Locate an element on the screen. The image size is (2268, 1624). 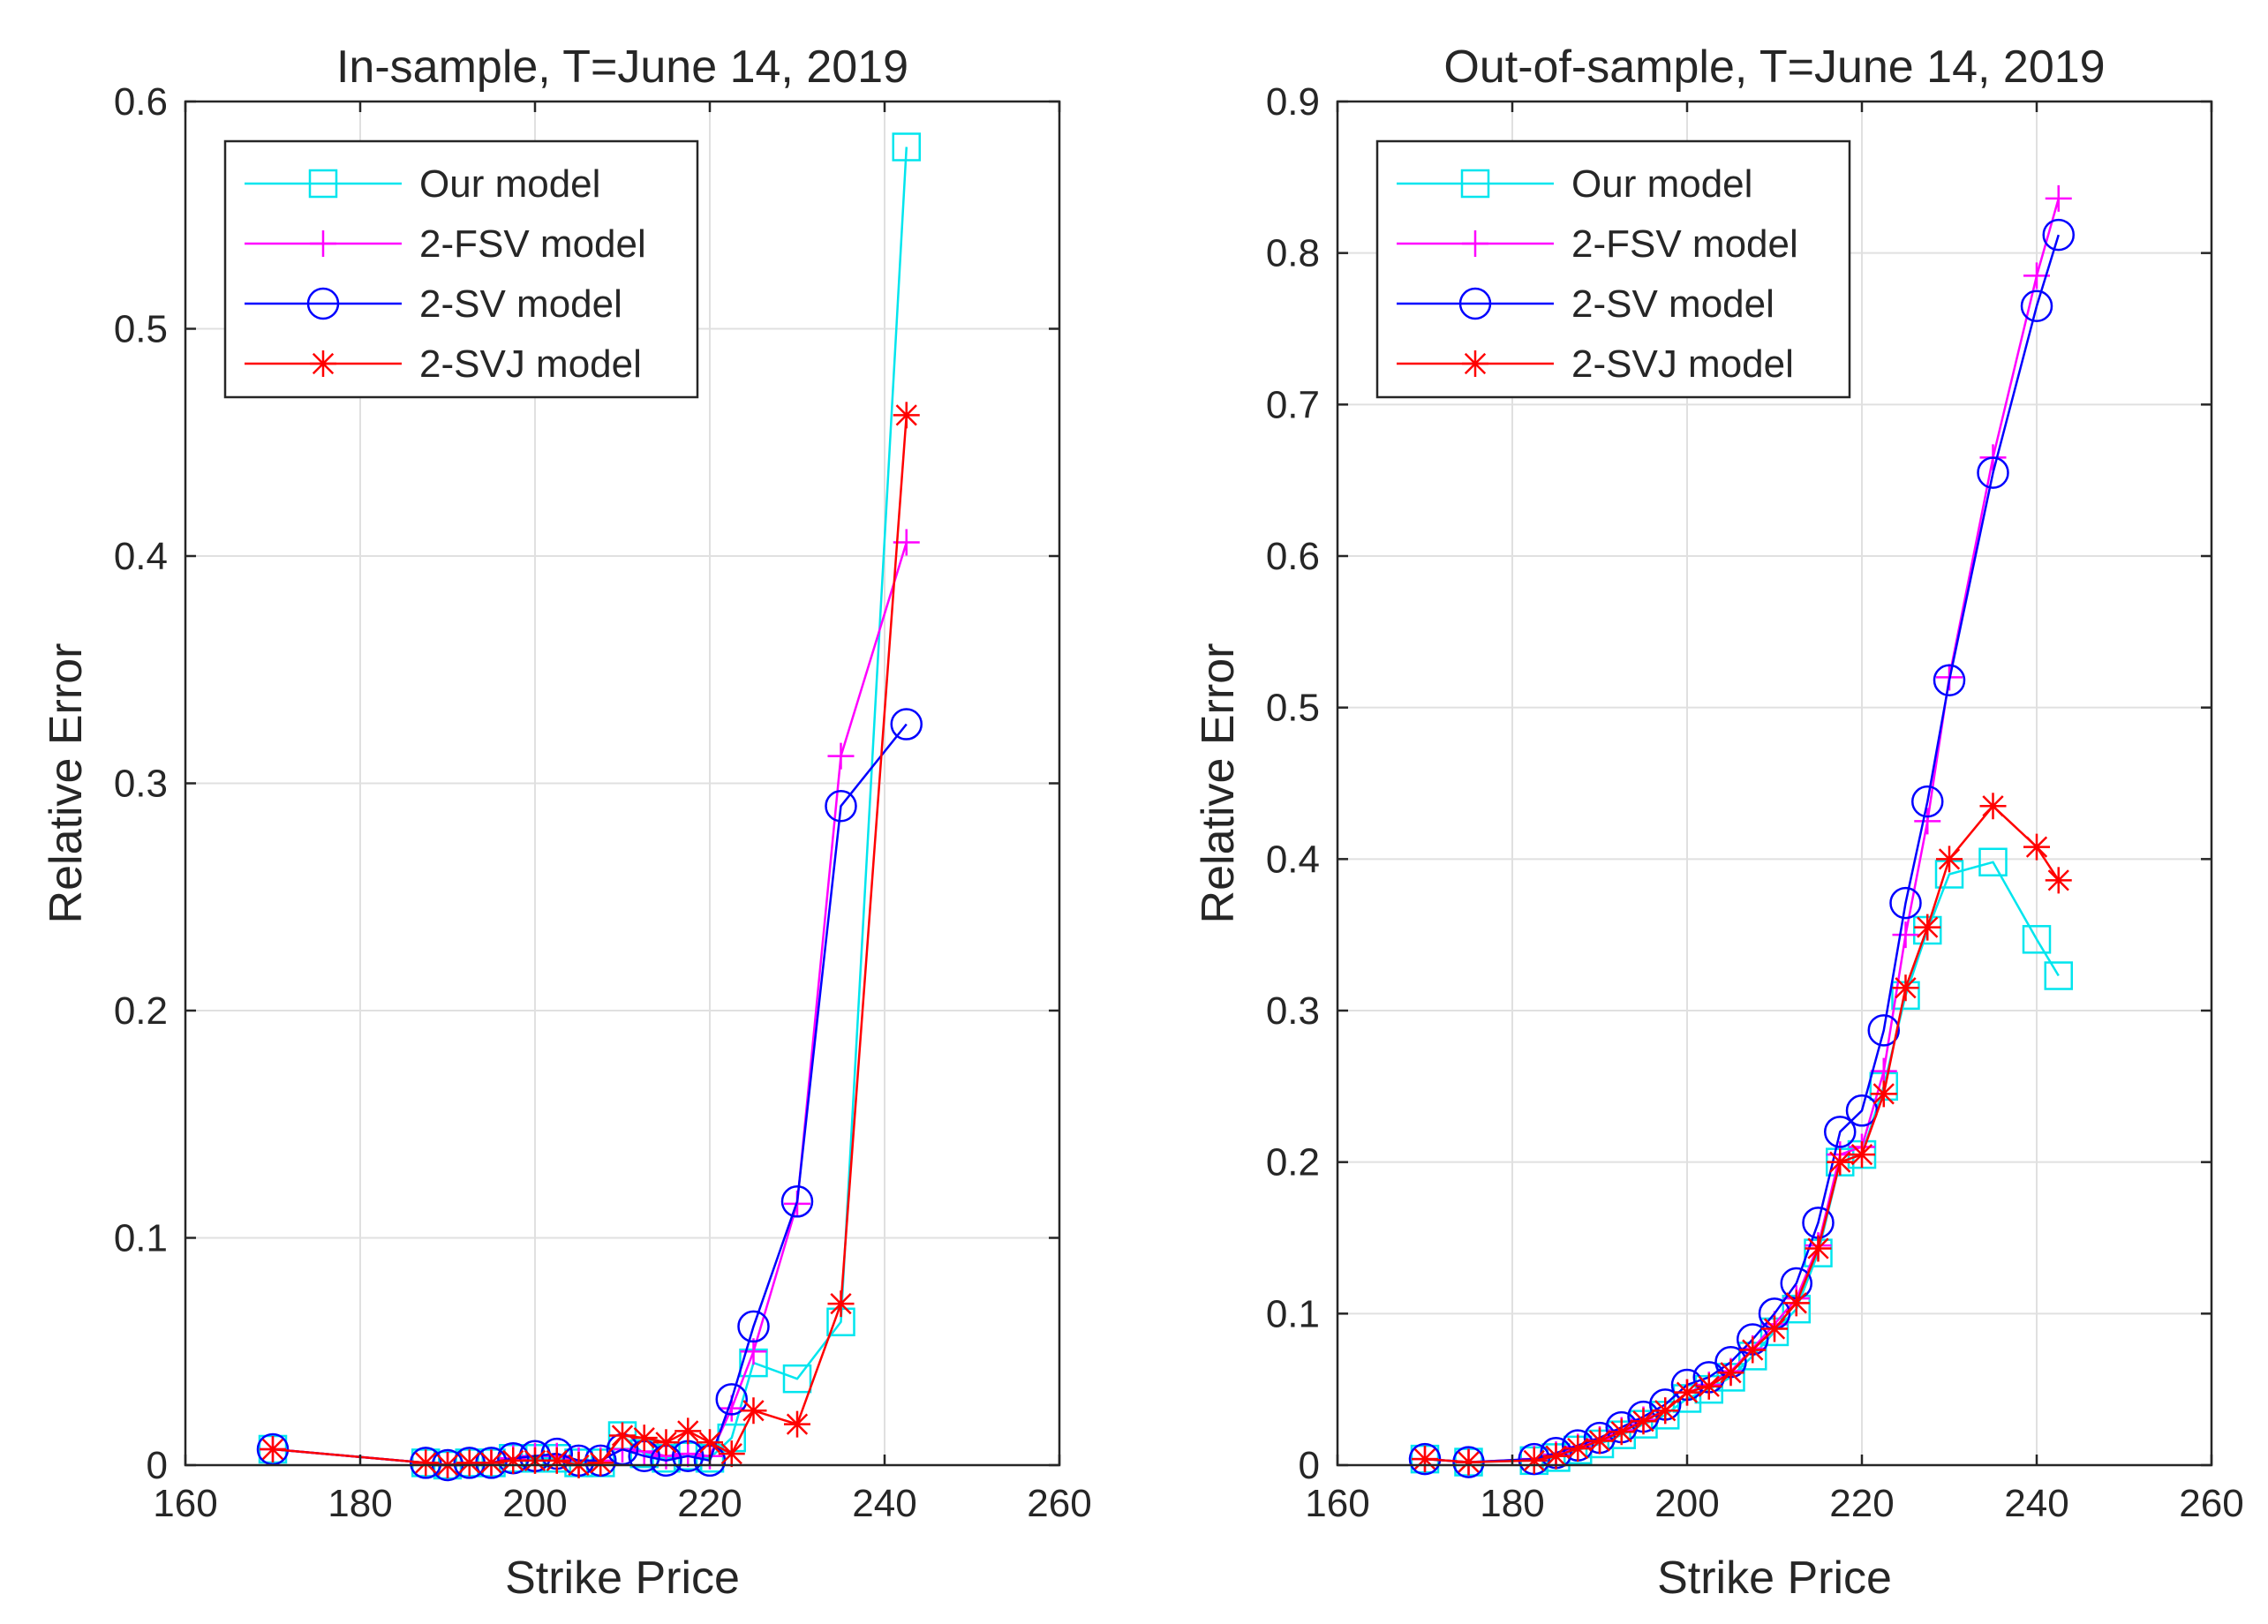
right-x-axis-label: Strike Price is located at coordinates (1774, 1578).